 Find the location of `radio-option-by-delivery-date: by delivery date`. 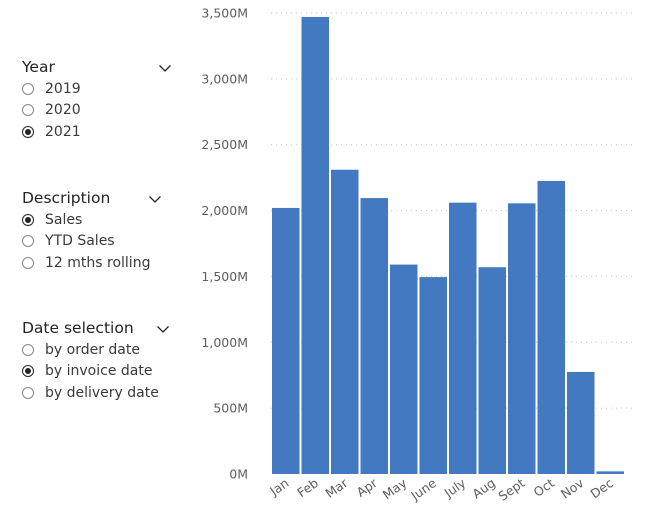

radio-option-by-delivery-date: by delivery date is located at coordinates (97, 393).